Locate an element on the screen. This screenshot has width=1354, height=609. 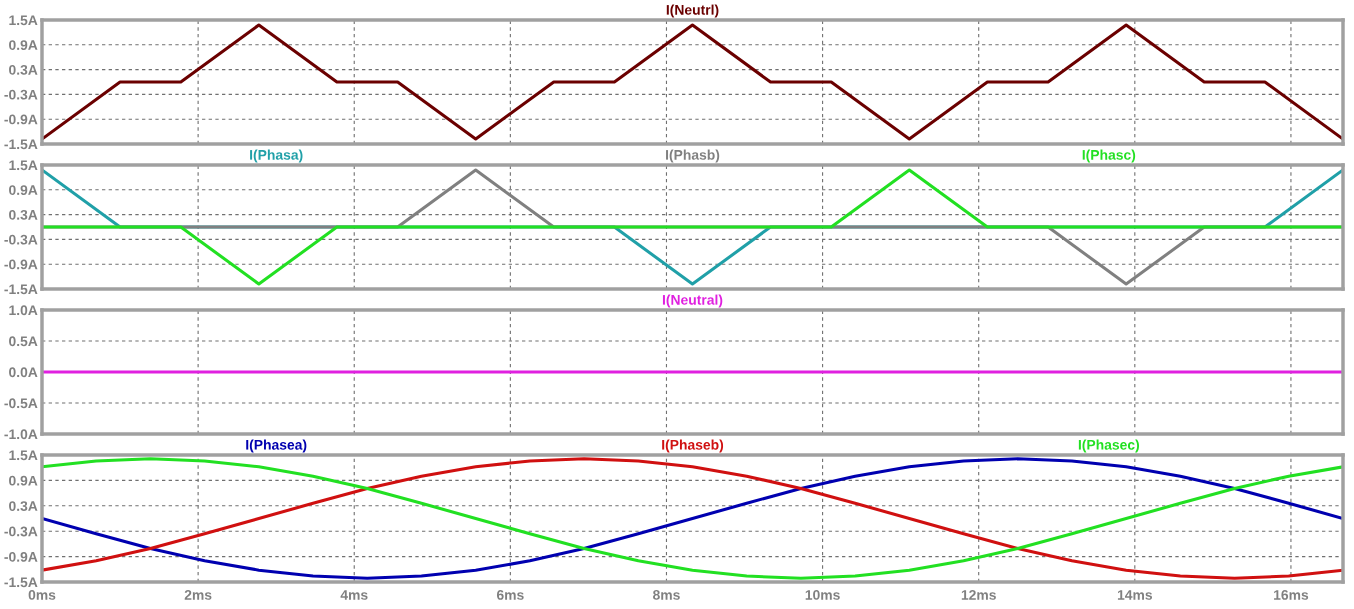
x-tick-label: 8ms is located at coordinates (666, 595).